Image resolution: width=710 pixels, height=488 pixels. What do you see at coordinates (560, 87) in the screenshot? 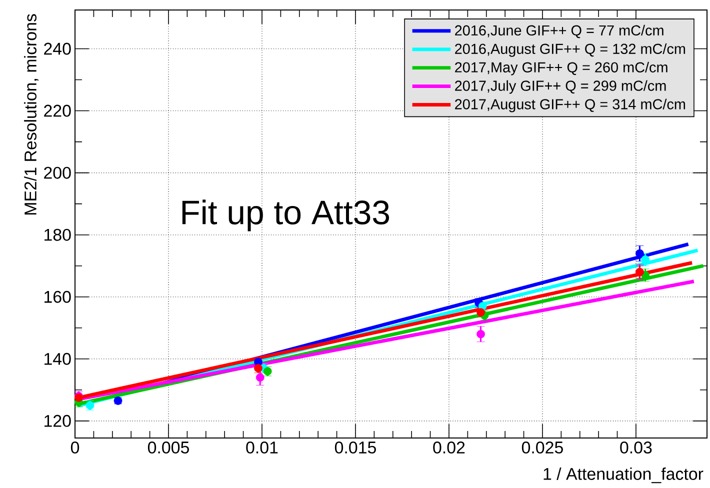
I see `legend-label: 2017,July GIF++ Q = 299 mC/cm` at bounding box center [560, 87].